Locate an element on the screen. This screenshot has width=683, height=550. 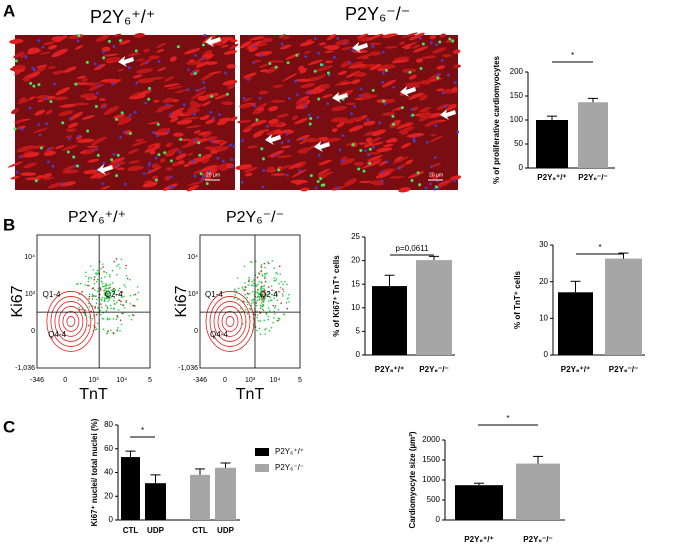
bar is located at coordinates (389, 320).